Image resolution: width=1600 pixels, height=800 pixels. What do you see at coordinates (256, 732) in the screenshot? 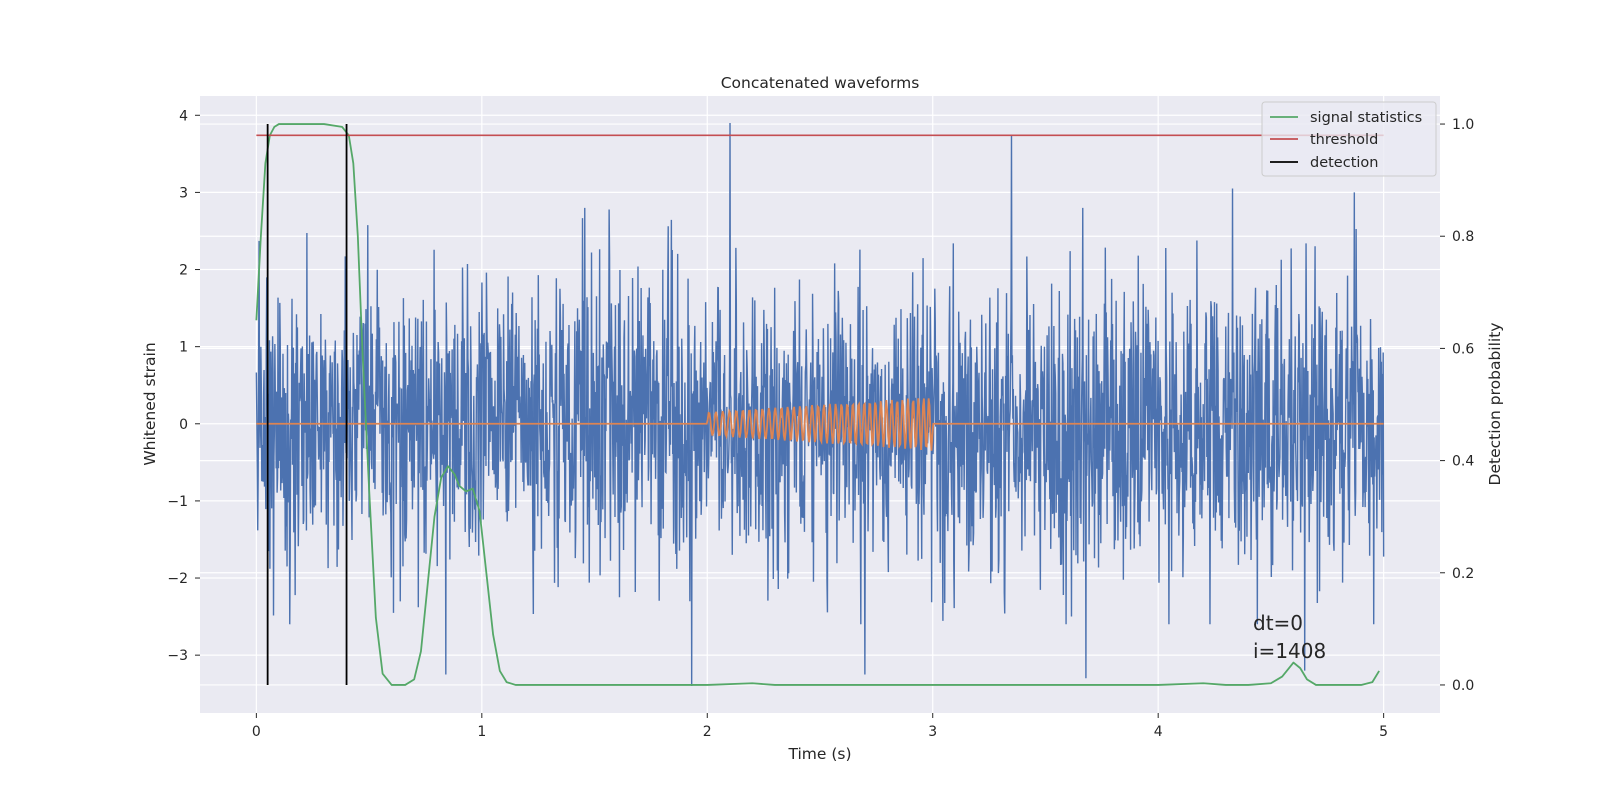
I see `x-tick-label-0: 0` at bounding box center [256, 732].